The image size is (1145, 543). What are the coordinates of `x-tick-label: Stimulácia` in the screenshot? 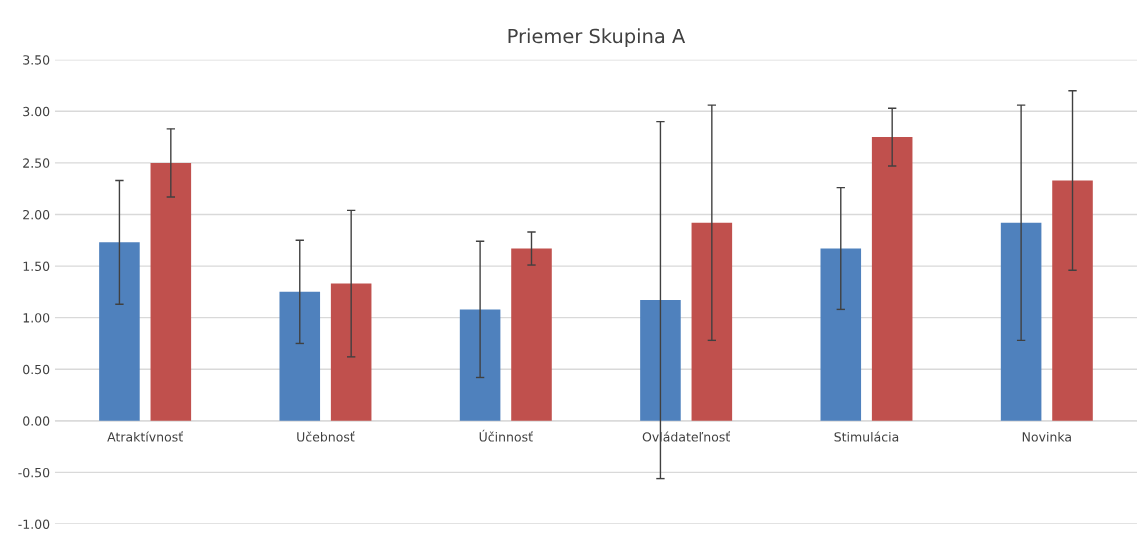 It's located at (866, 436).